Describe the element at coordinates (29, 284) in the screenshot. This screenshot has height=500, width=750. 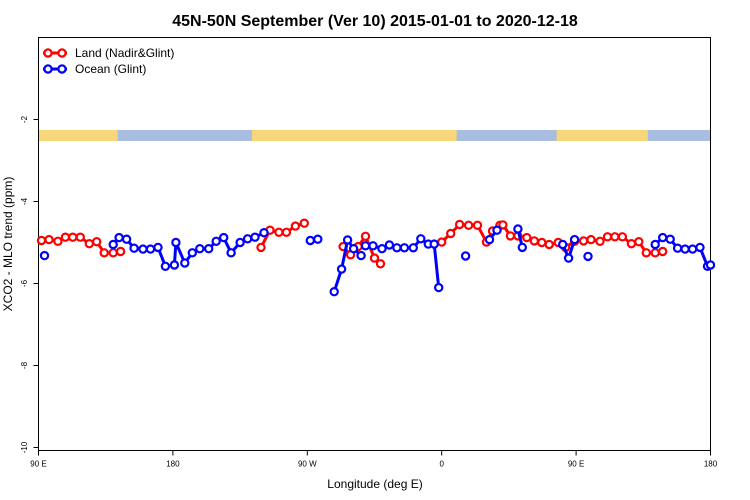
I see `y-axis: -10 -8 -6 -4 -2` at that location.